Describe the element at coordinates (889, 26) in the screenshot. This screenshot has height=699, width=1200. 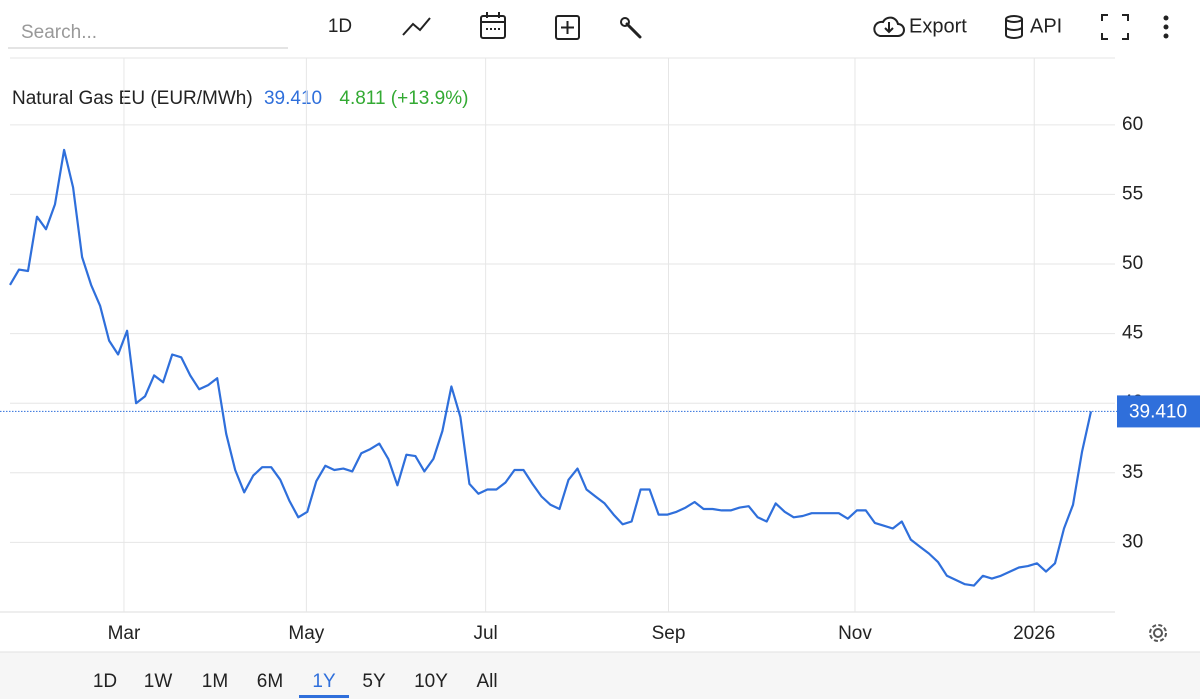
I see `export-icon` at that location.